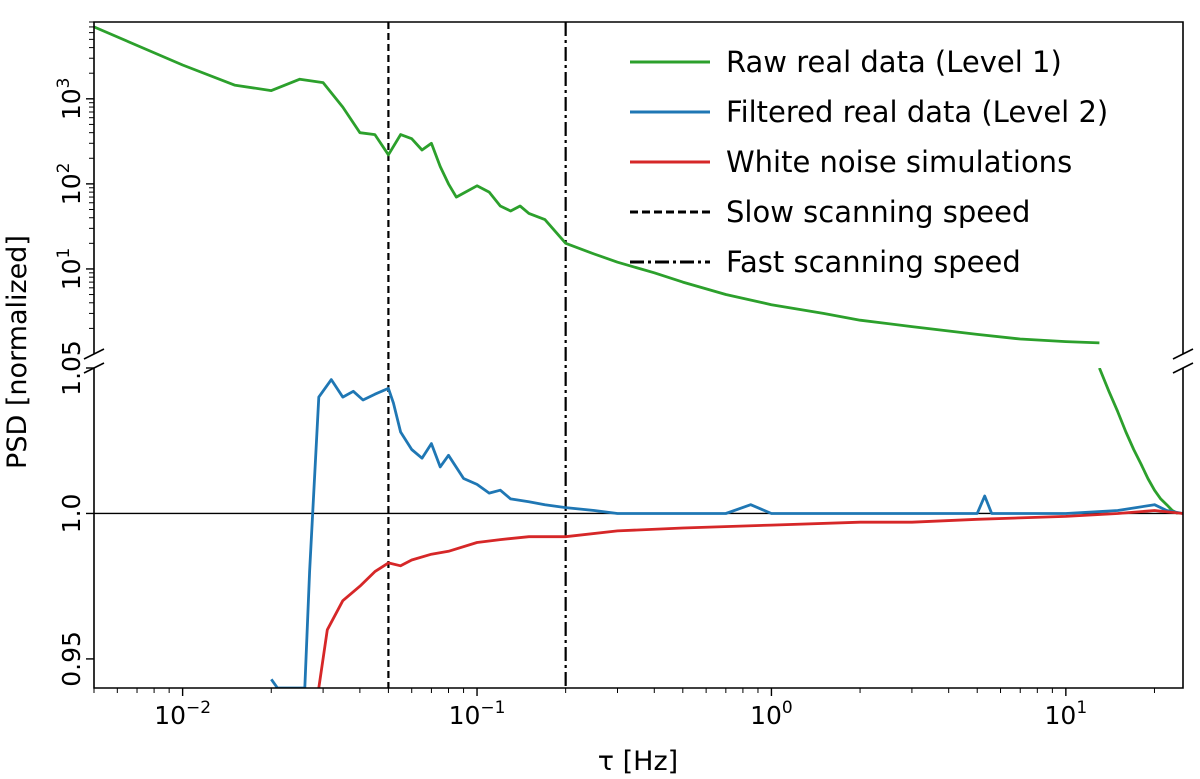  What do you see at coordinates (477, 714) in the screenshot?
I see `x-tick-label: 10⁻¹` at bounding box center [477, 714].